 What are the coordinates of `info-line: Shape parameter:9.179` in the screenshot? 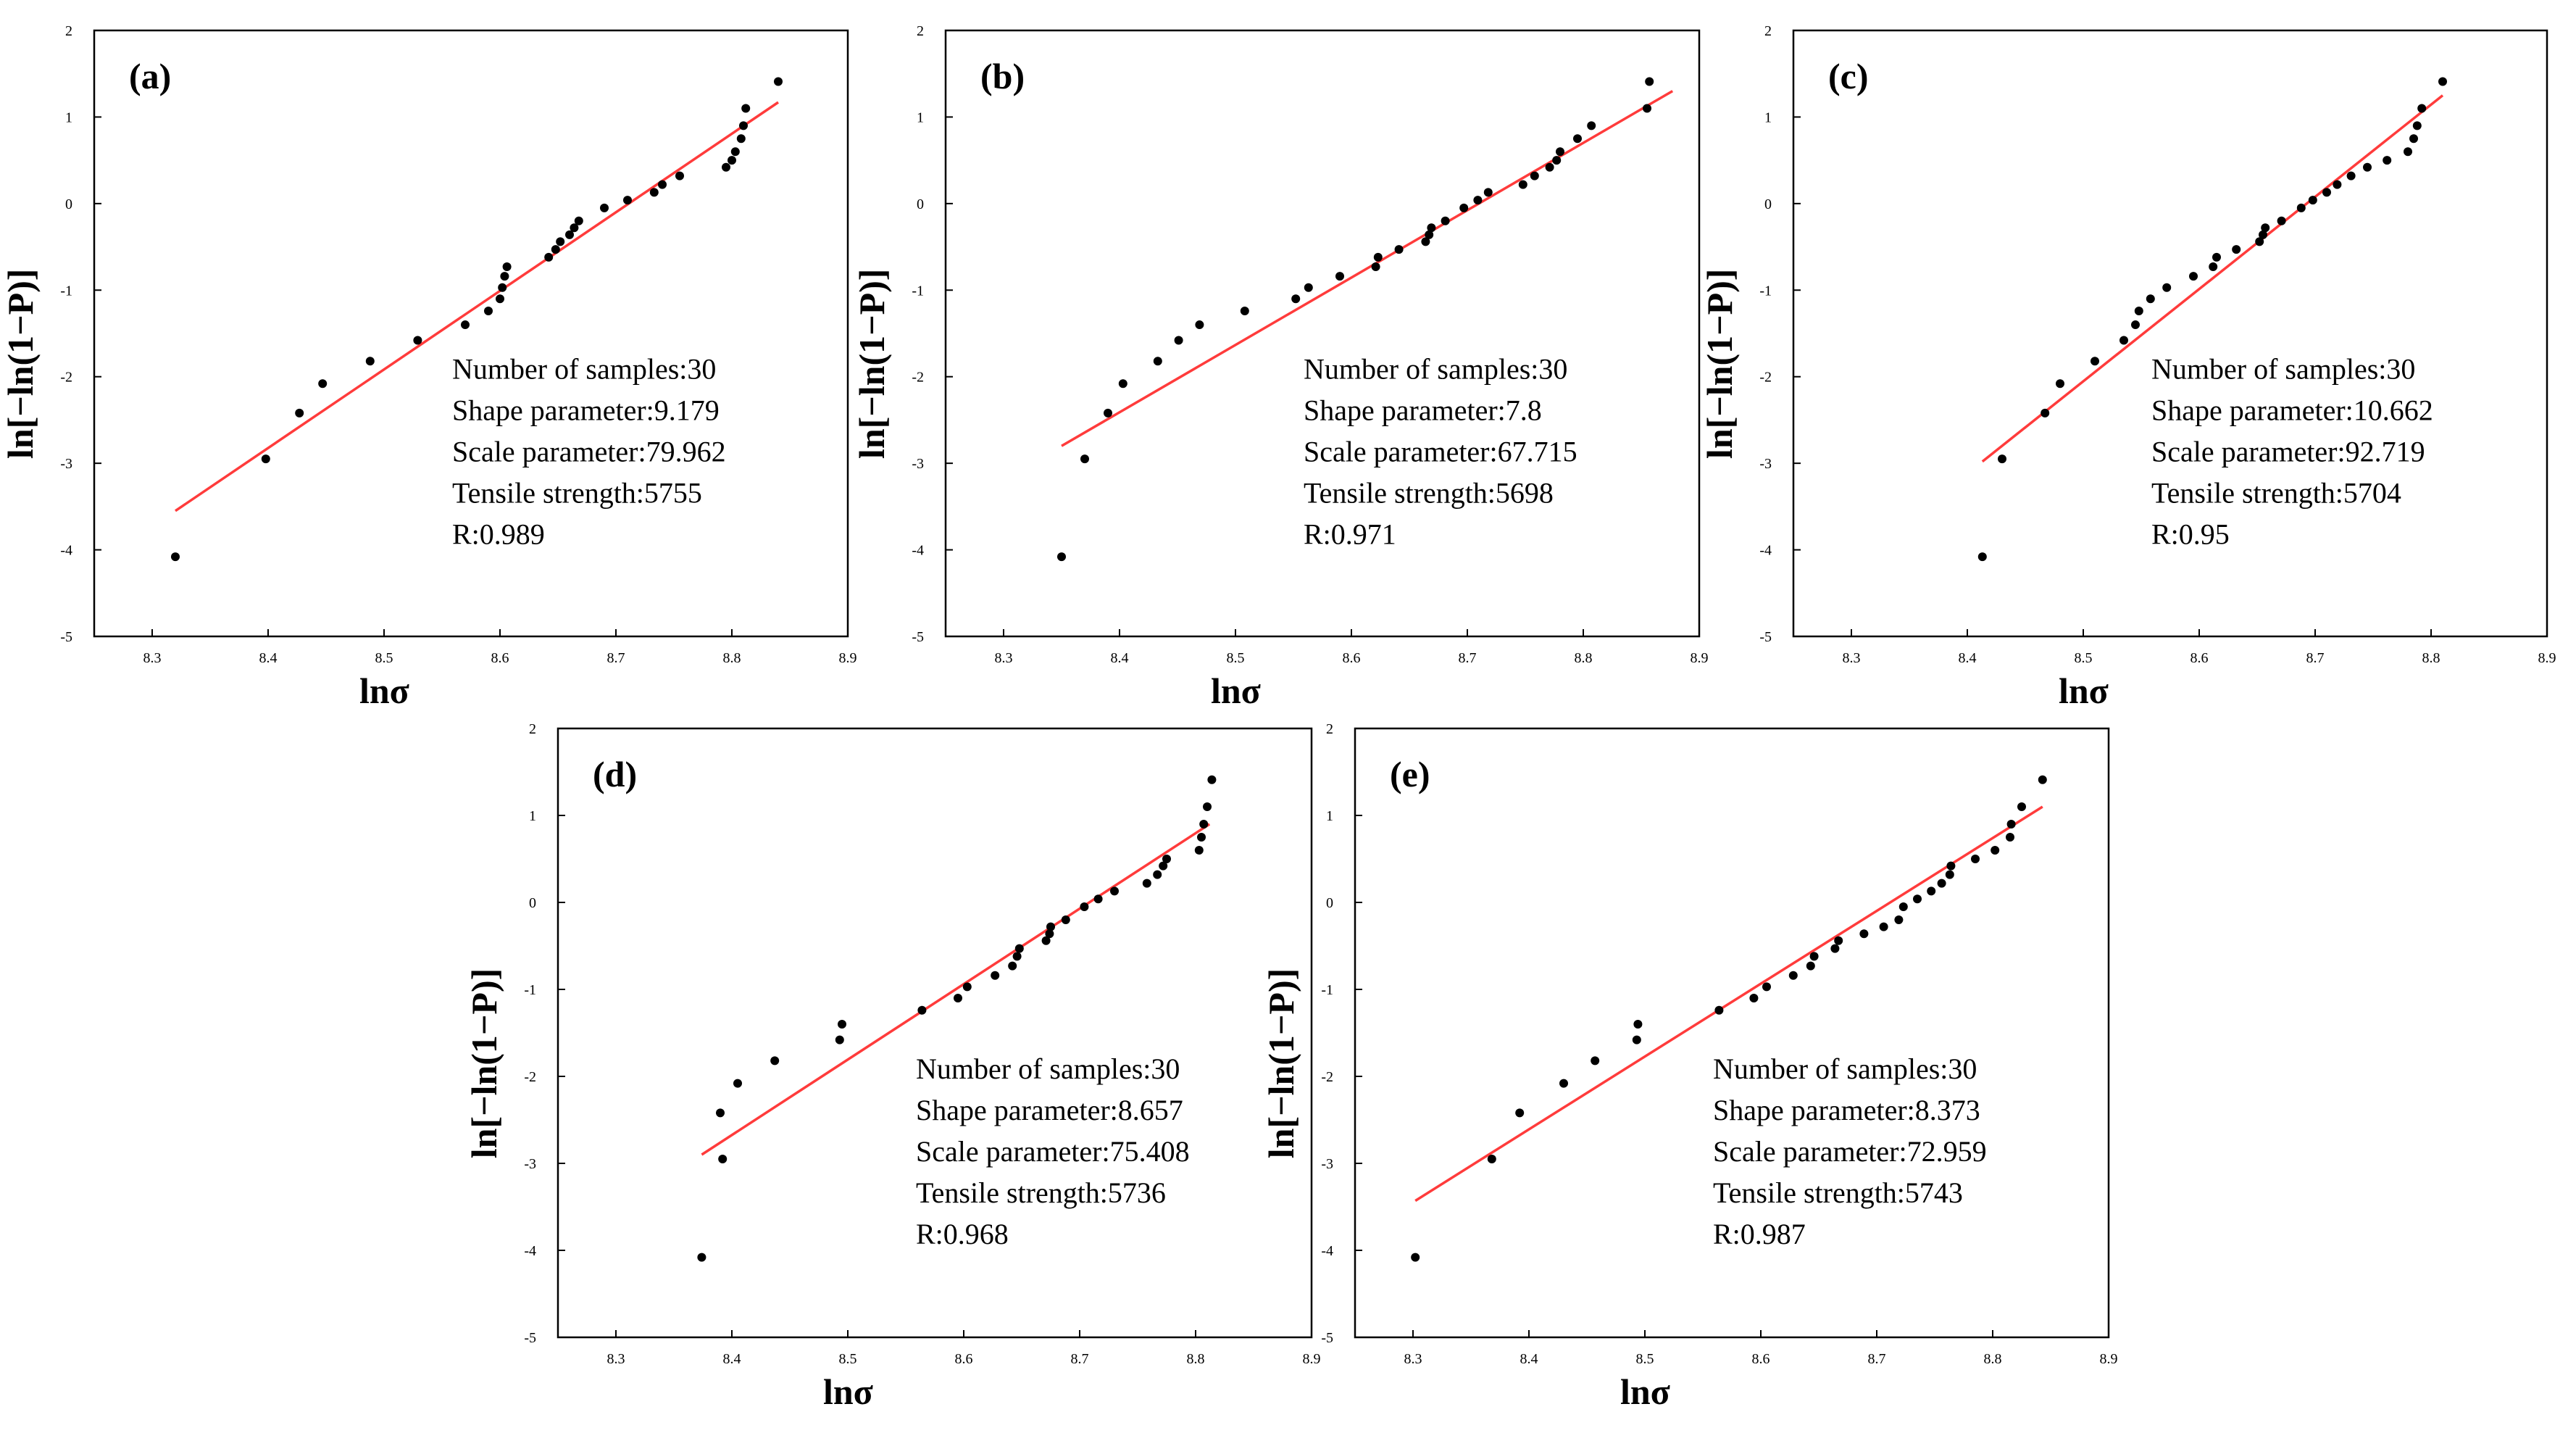 It's located at (586, 411).